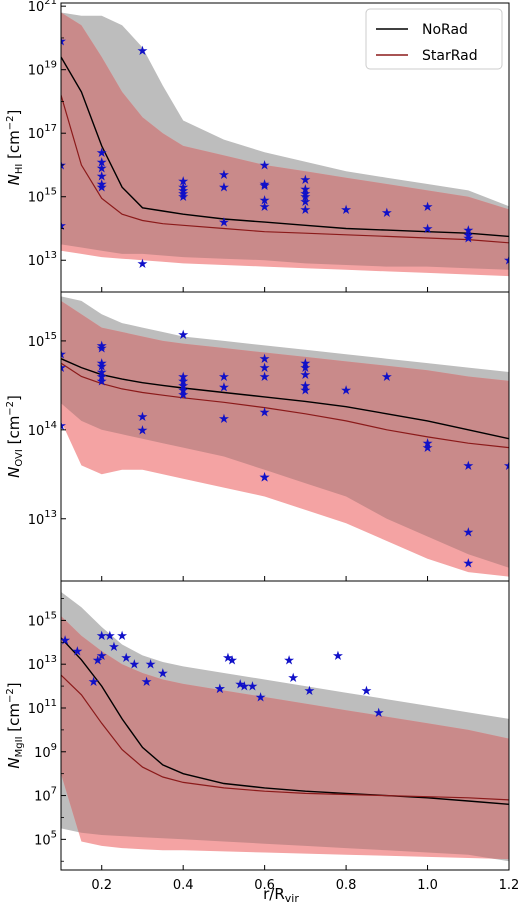  I want to click on x-tick-label: 0.2, so click(101, 885).